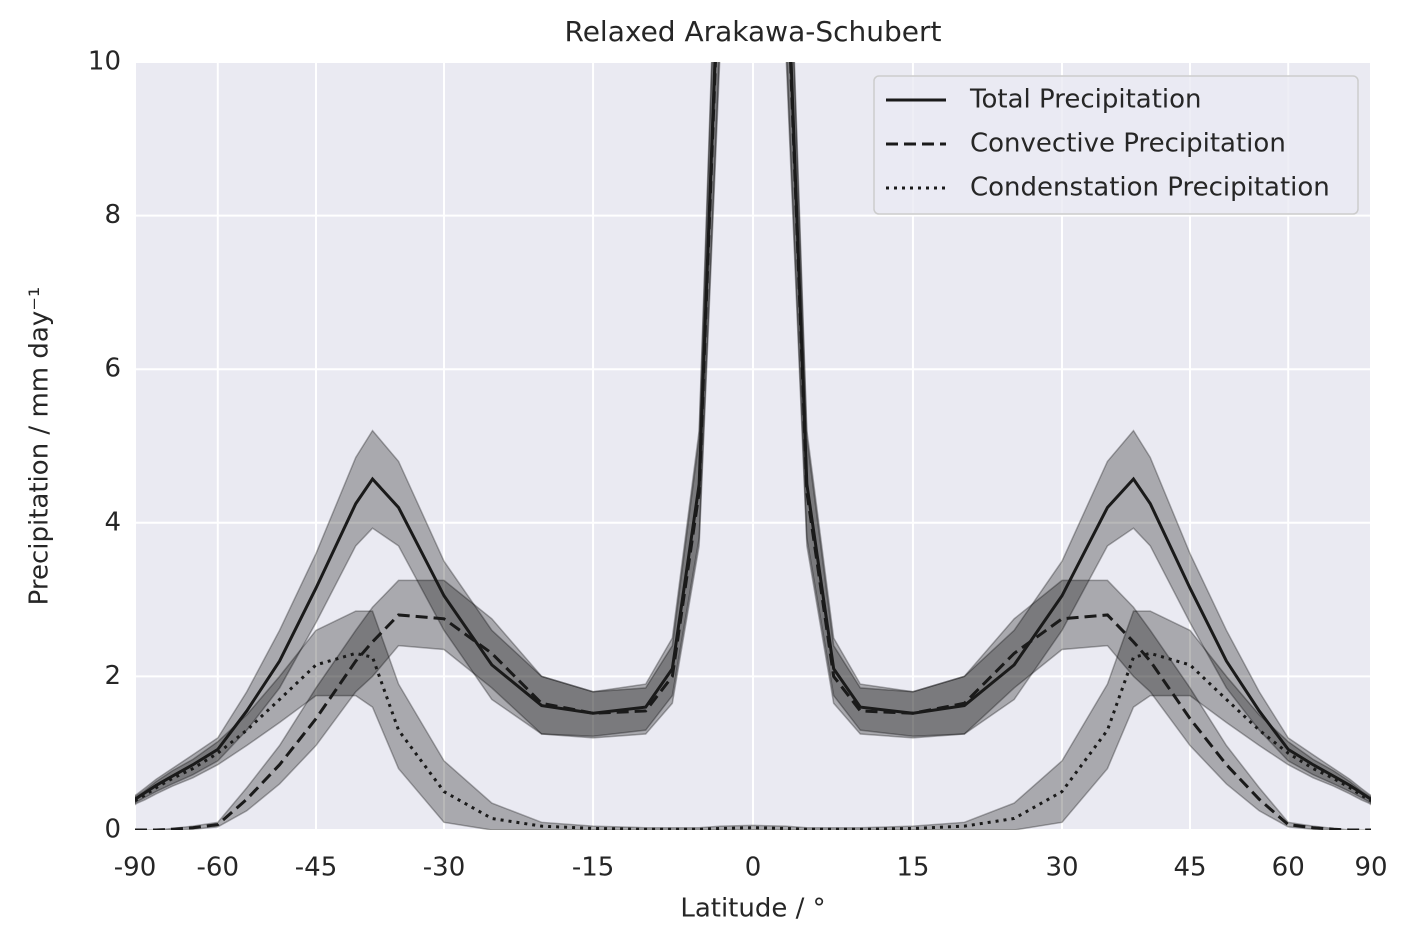 This screenshot has width=1410, height=947. I want to click on y-tick-label: 2, so click(112, 676).